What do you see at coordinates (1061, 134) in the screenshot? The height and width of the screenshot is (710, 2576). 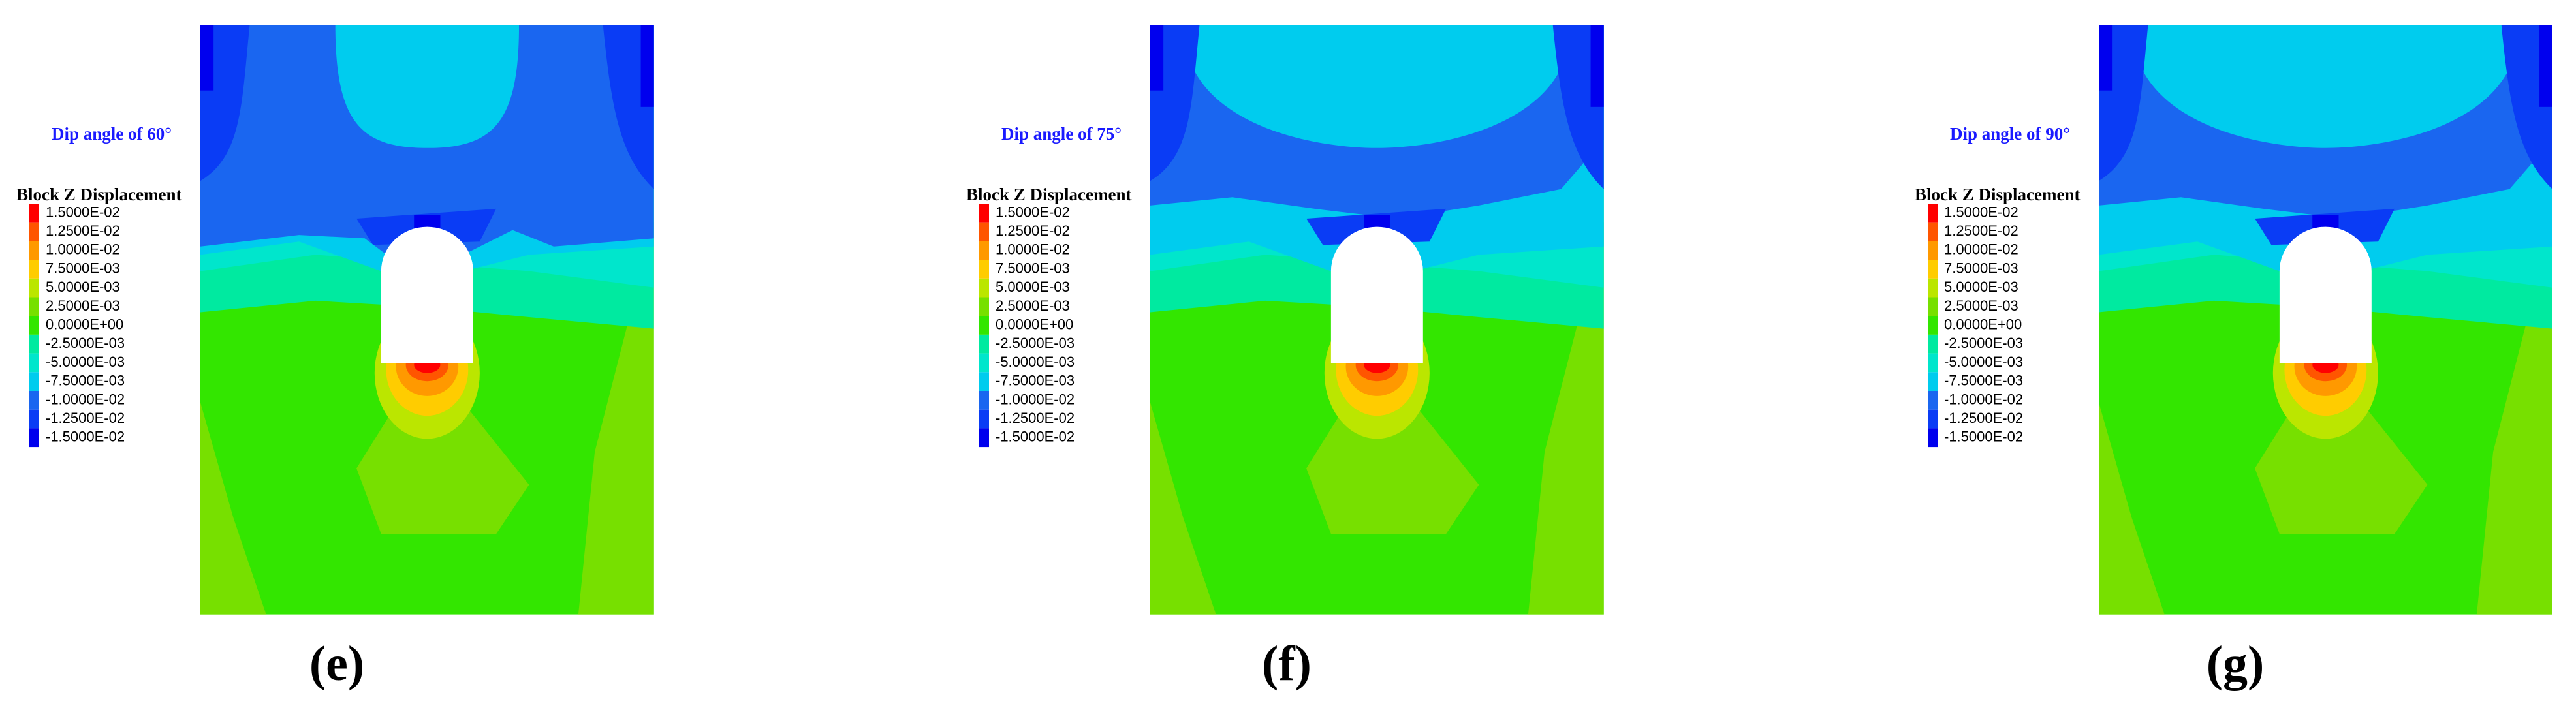 I see `dip-angle: Dip angle of 75°` at bounding box center [1061, 134].